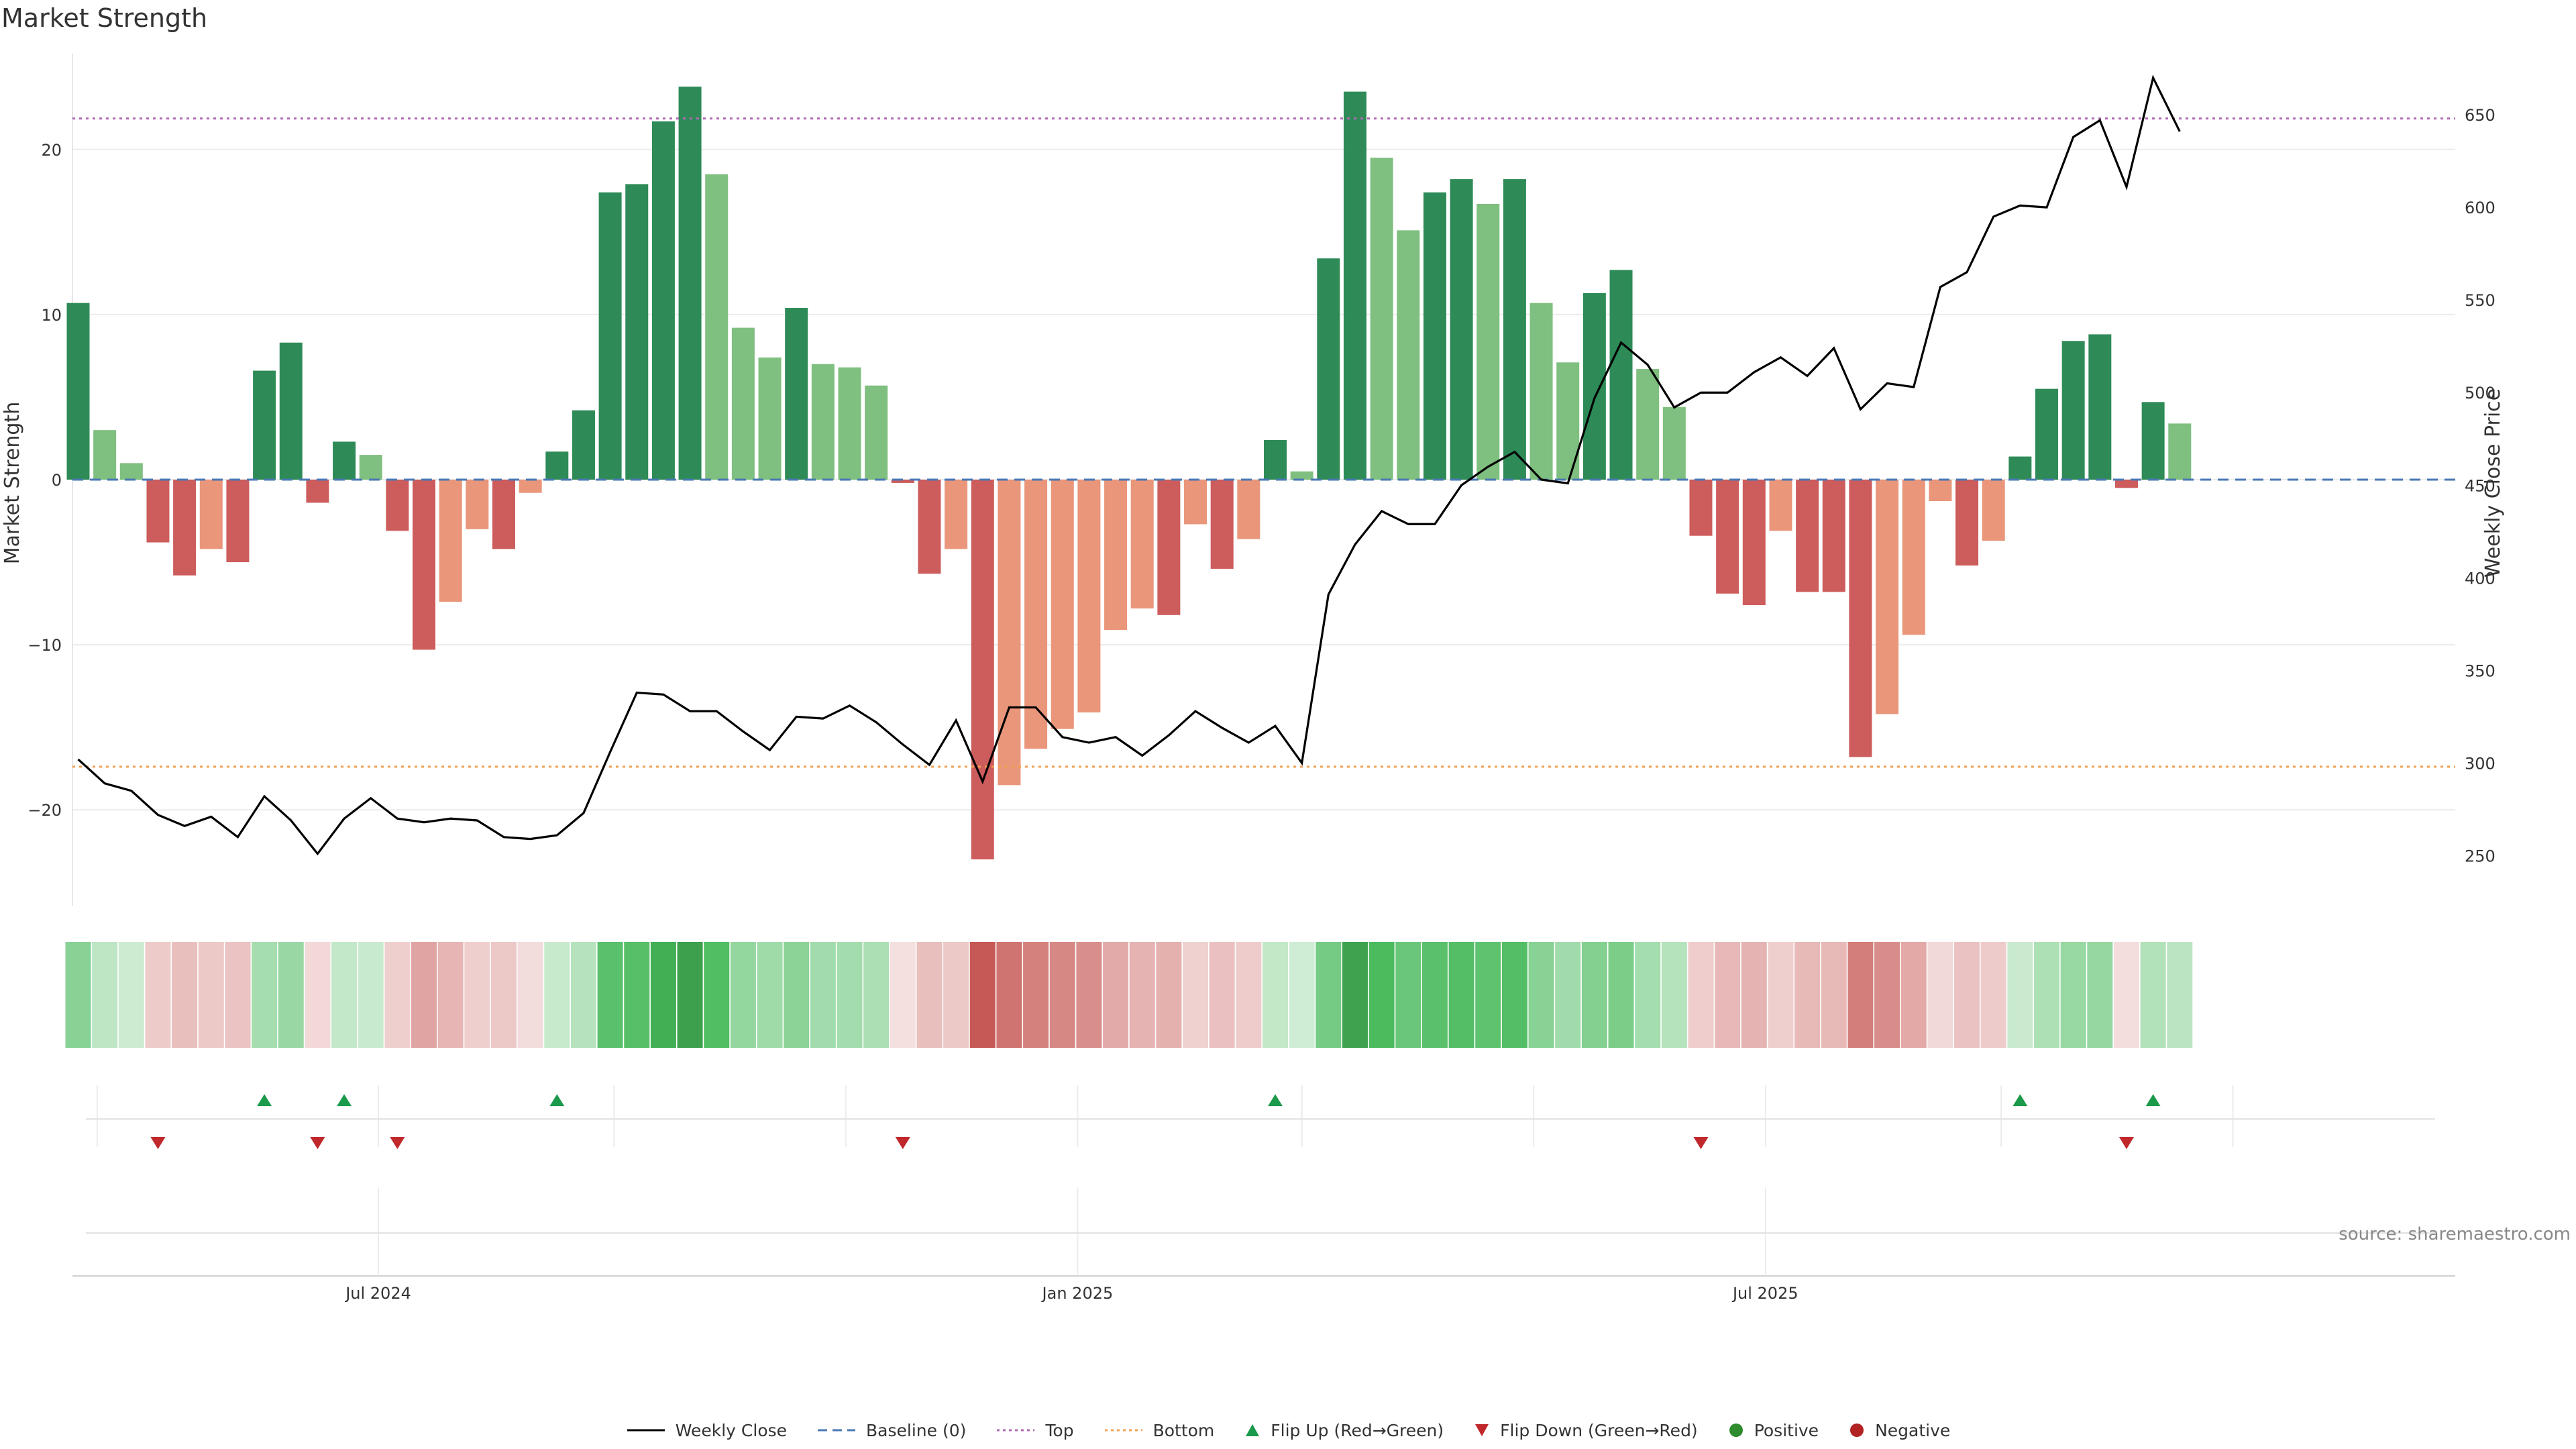 Image resolution: width=2576 pixels, height=1449 pixels. Describe the element at coordinates (2455, 1234) in the screenshot. I see `source-note: source: sharemaestro.com` at that location.